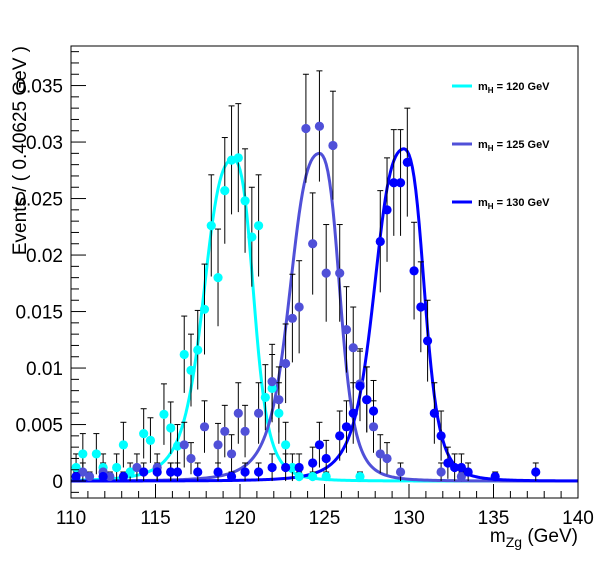  I want to click on y-axis-tick-labels: 0 0.005 0.01 0.015 0.02 0.025 0.03 0.035, so click(39, 285).